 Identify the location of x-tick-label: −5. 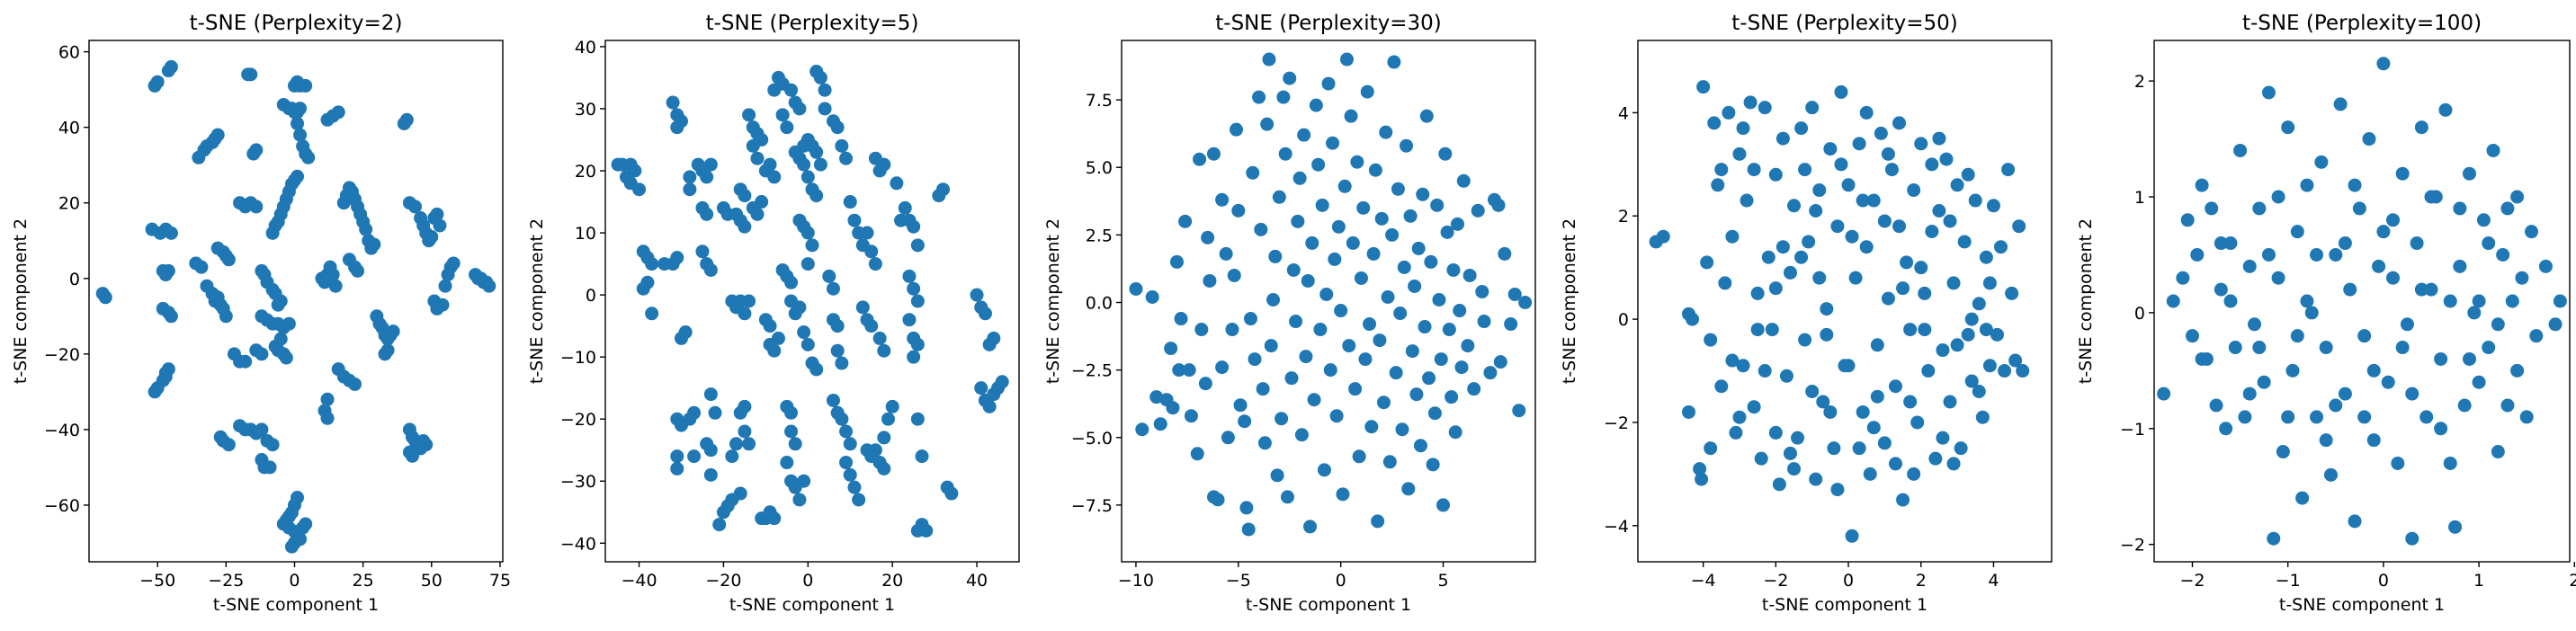
(1238, 581).